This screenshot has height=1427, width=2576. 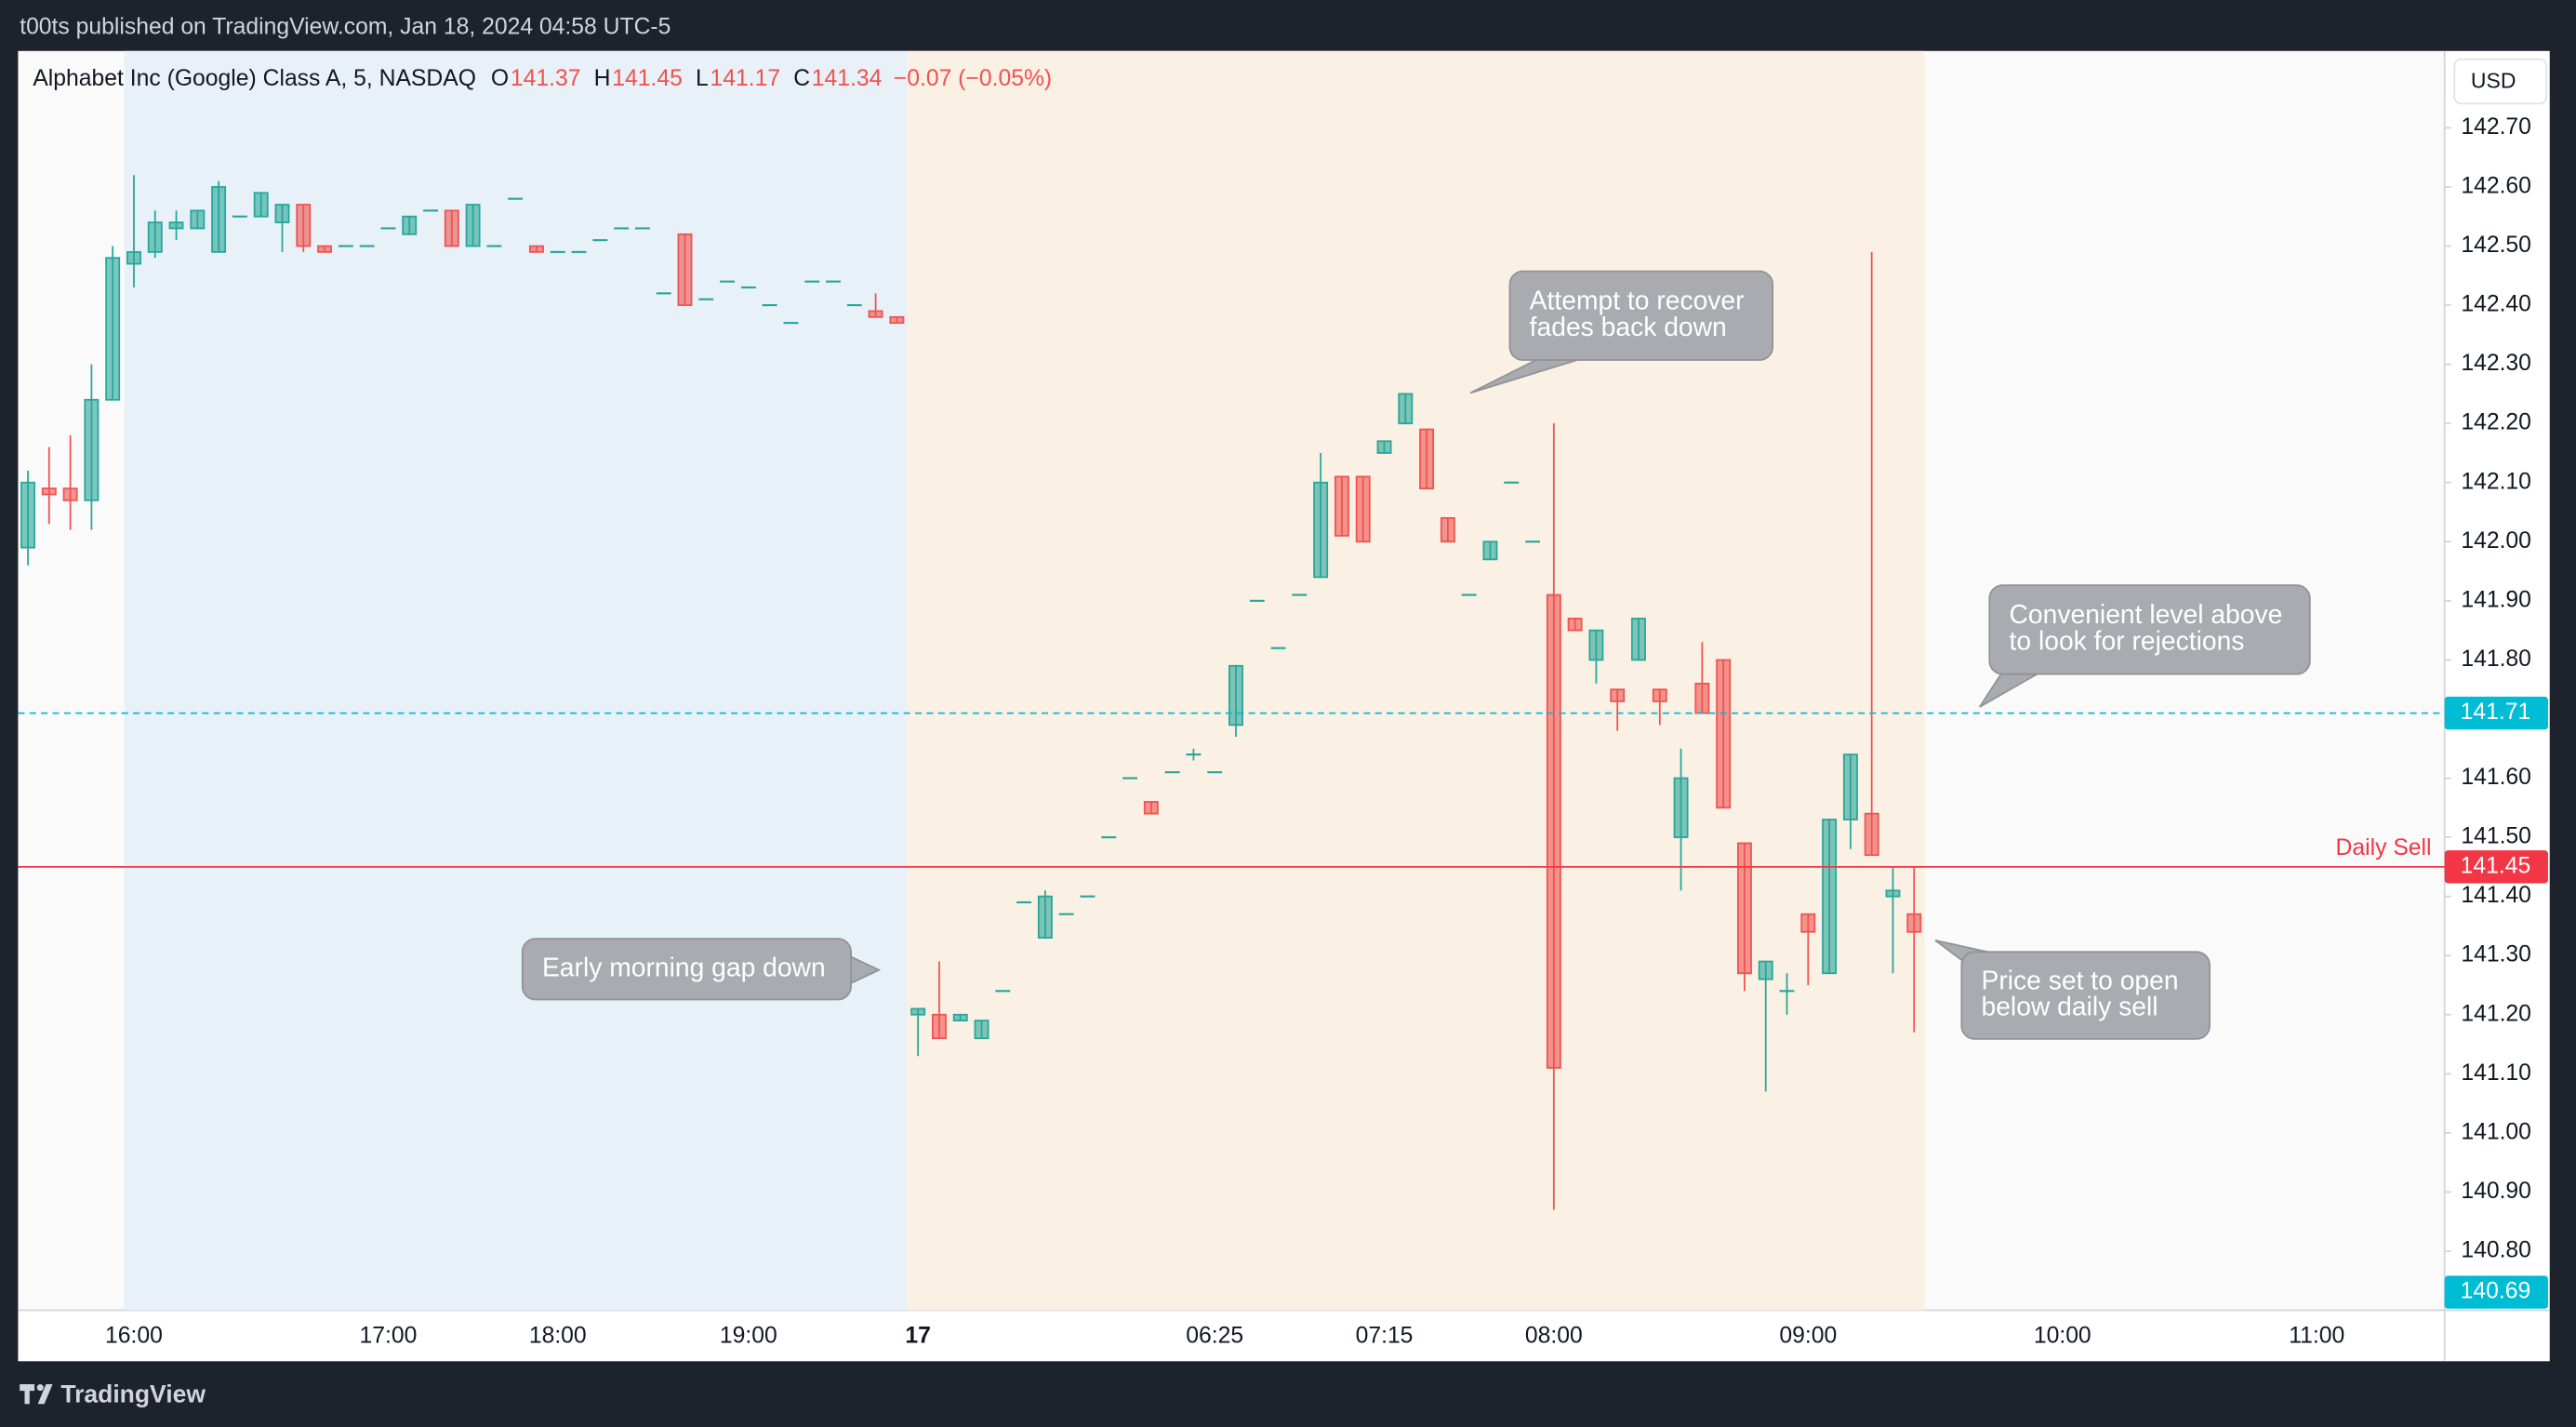 I want to click on currency-button, so click(x=2500, y=81).